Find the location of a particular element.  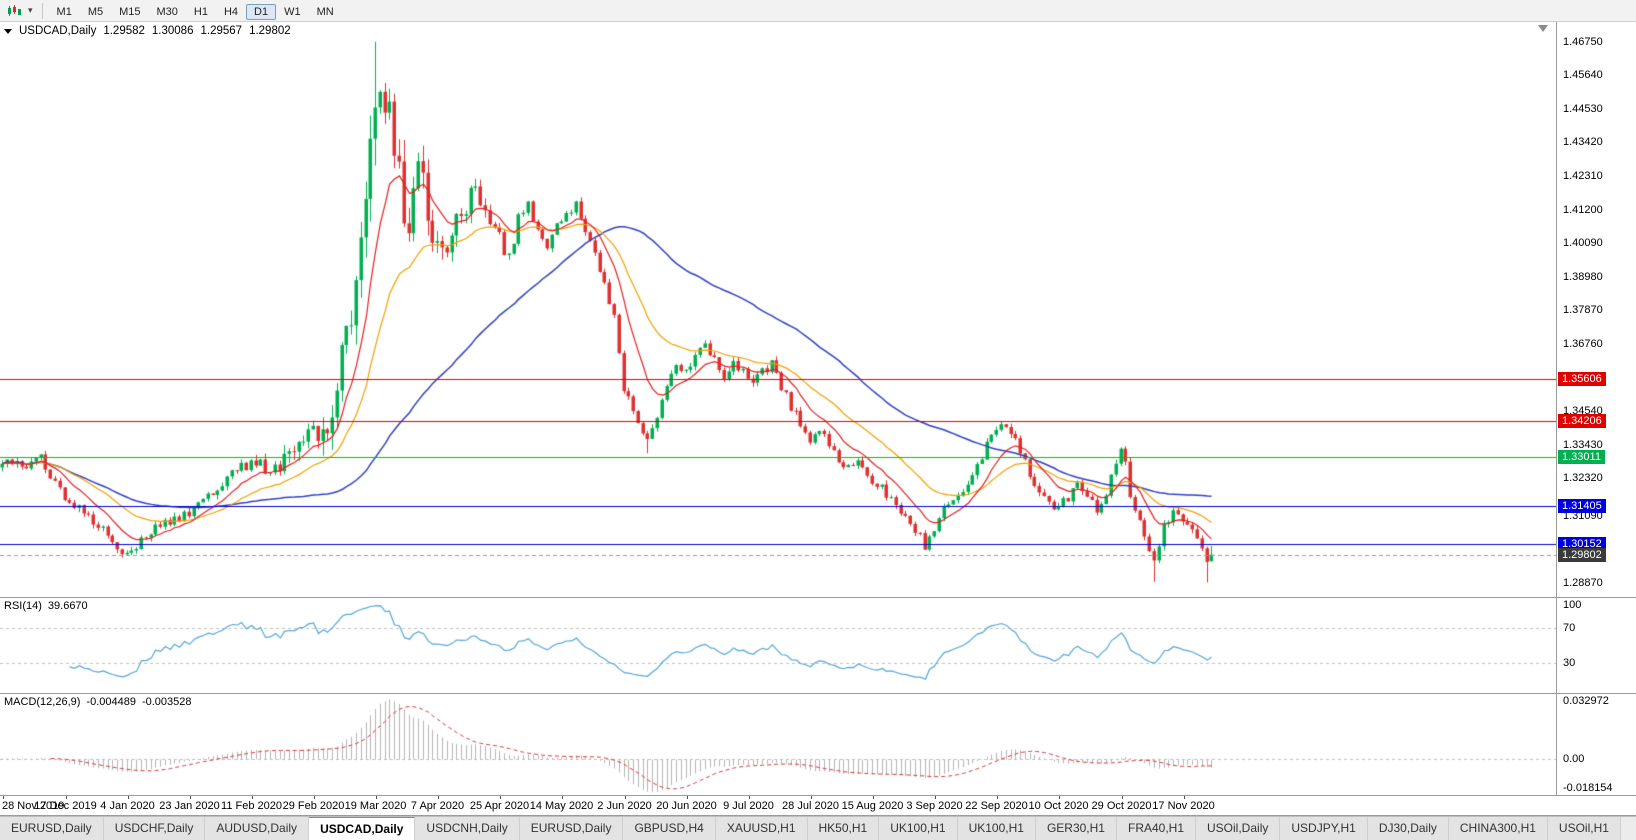

chart-tab-gbpusd-h4: GBPUSD,H4 is located at coordinates (669, 828).